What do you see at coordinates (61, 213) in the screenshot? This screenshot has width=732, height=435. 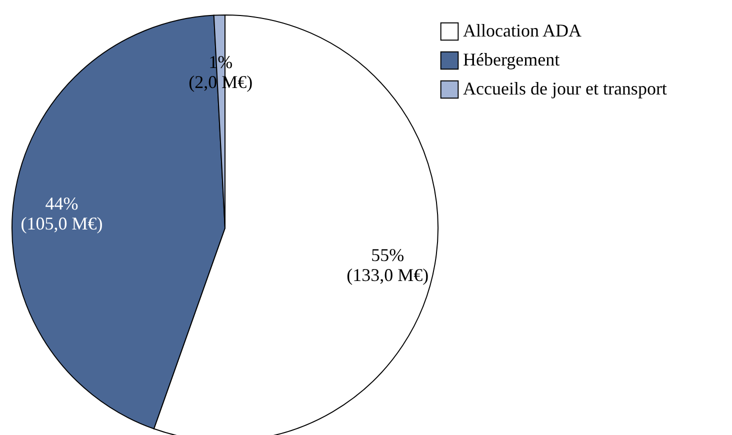 I see `data-label: 44% (105,0 M€)` at bounding box center [61, 213].